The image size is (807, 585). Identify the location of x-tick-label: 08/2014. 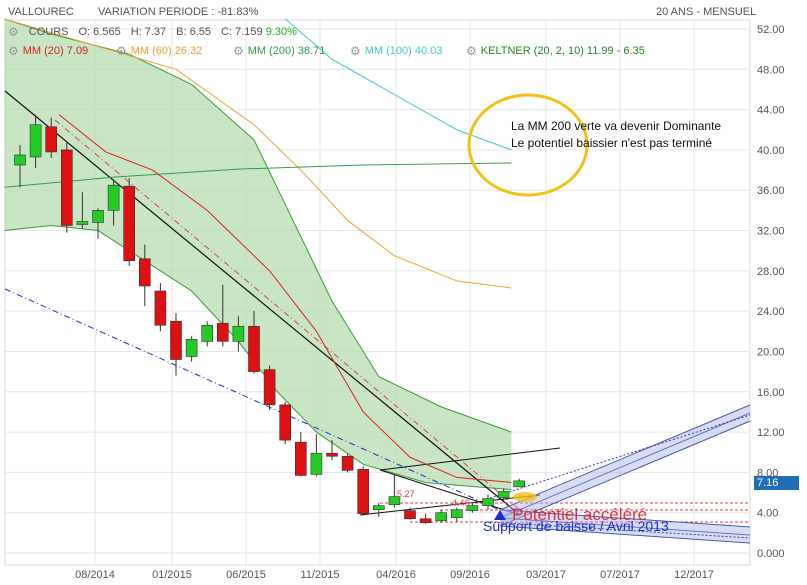
(95, 575).